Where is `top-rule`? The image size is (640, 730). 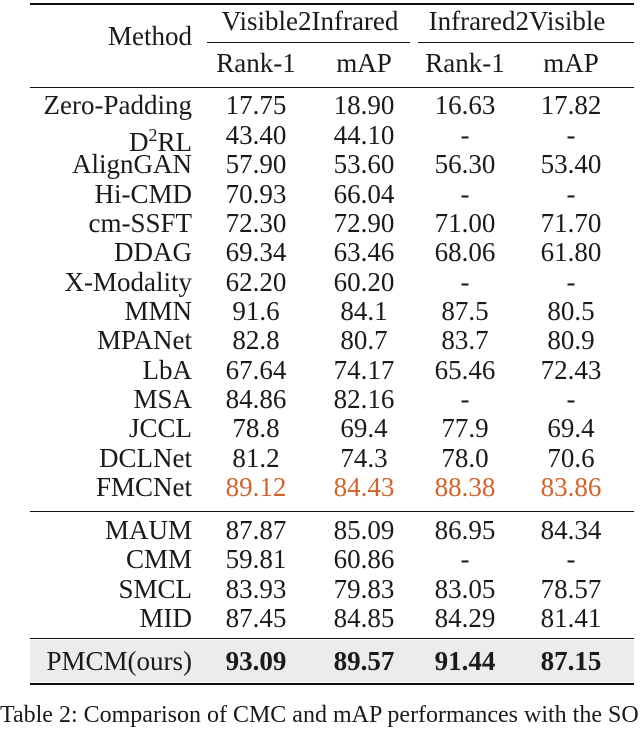 top-rule is located at coordinates (332, 4).